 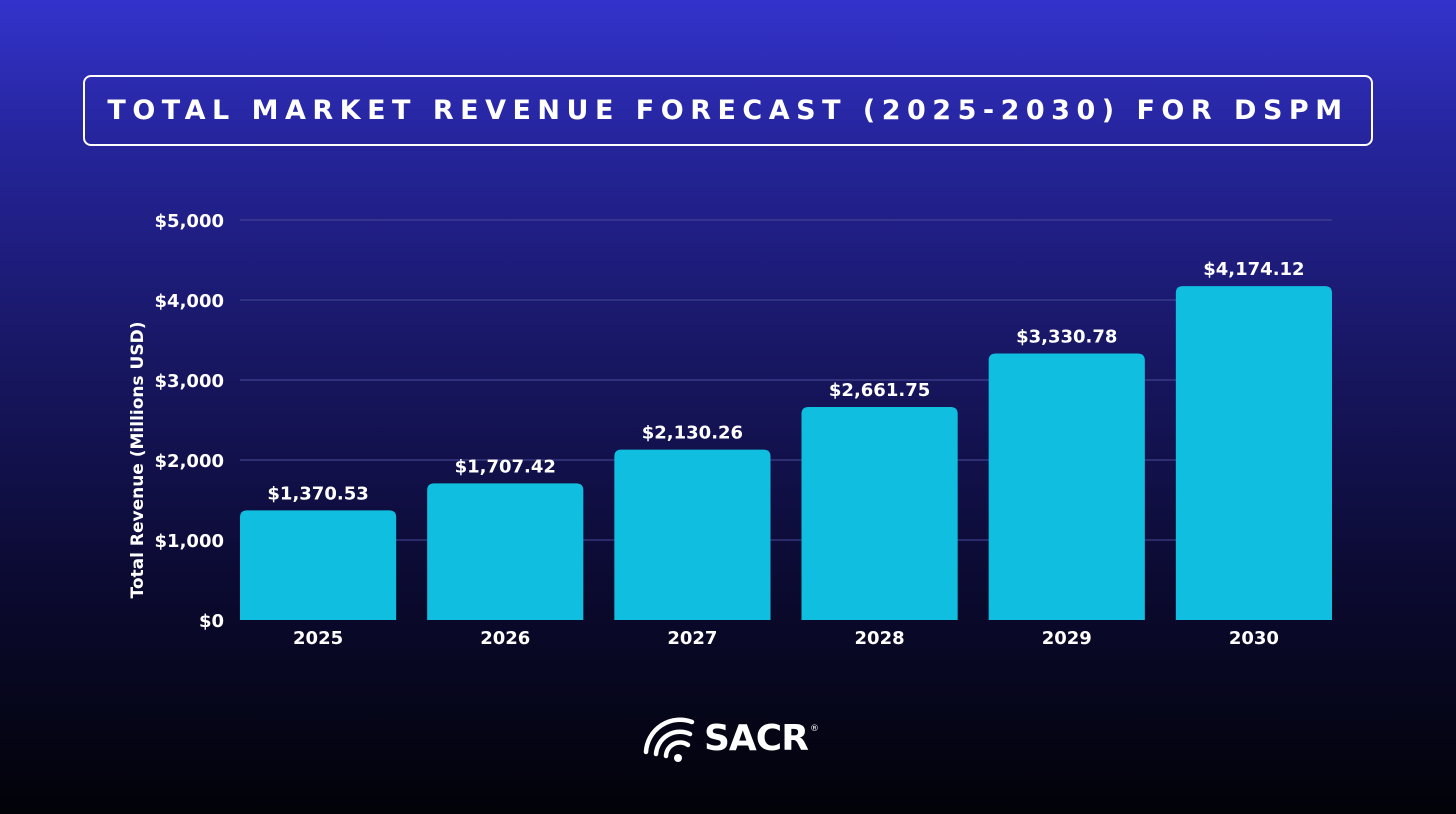 What do you see at coordinates (1254, 638) in the screenshot?
I see `x-tick-label: 2030` at bounding box center [1254, 638].